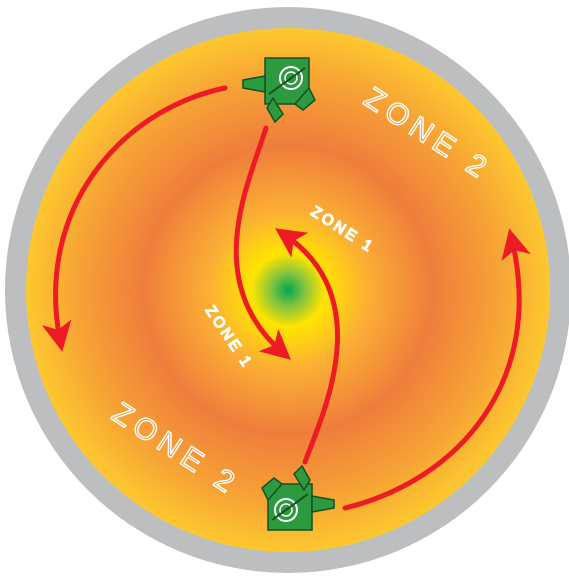  What do you see at coordinates (298, 497) in the screenshot?
I see `sprinkler-head-icon-bottom` at bounding box center [298, 497].